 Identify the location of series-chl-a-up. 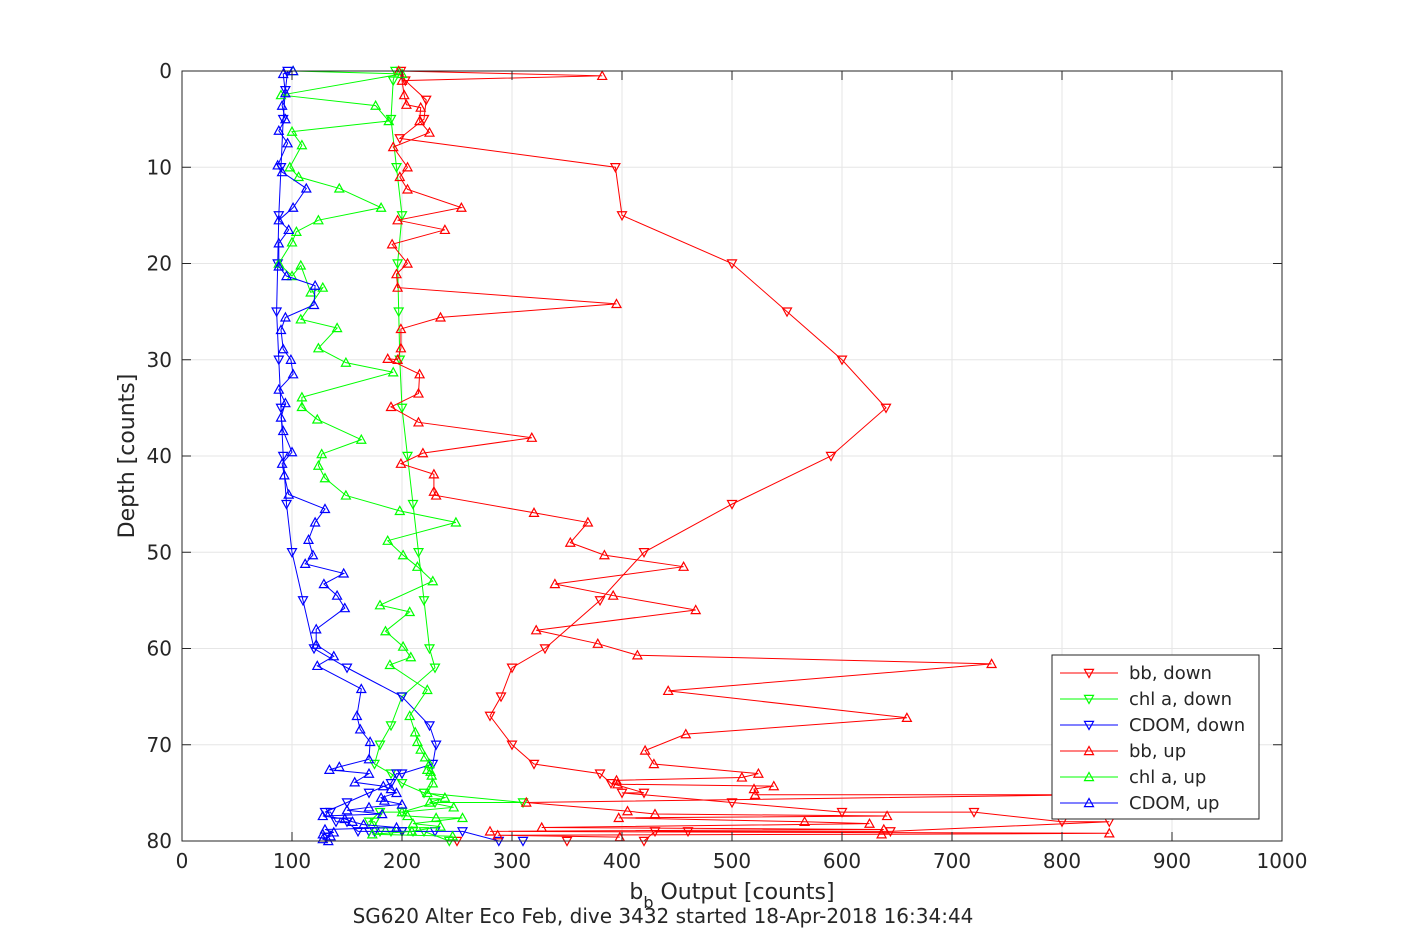
(371, 453).